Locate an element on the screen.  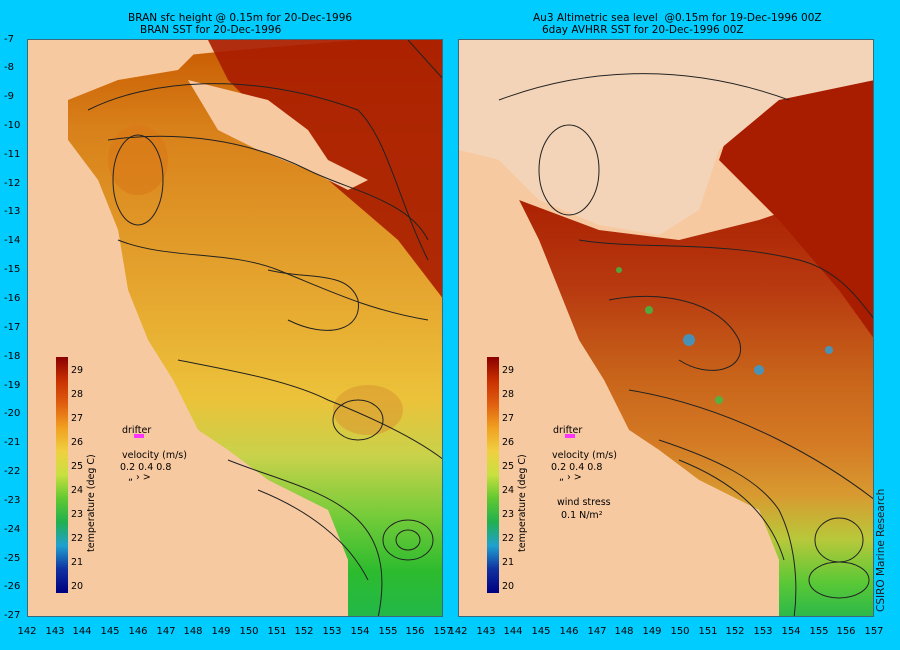
y-tick: -11 is located at coordinates (12, 154).